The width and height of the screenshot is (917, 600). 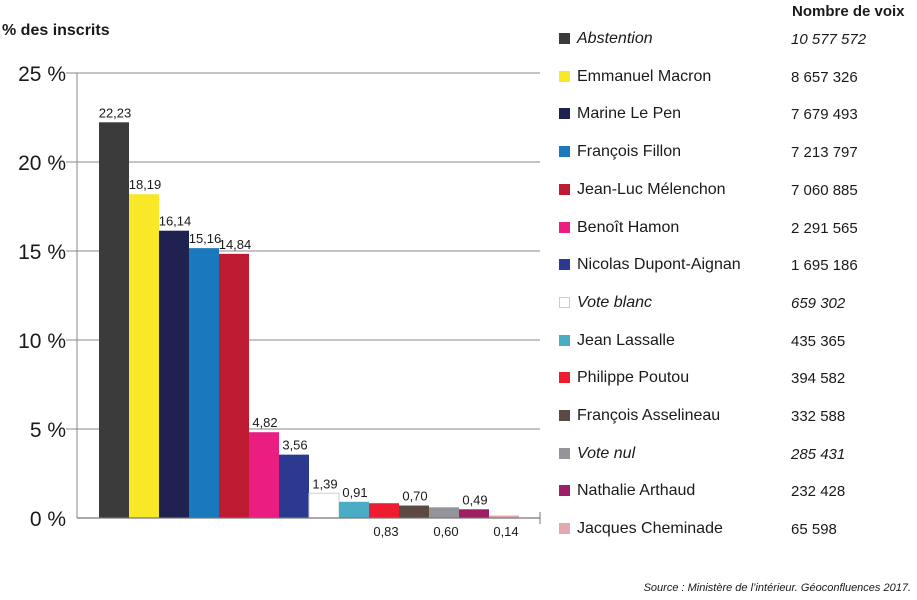 I want to click on legend-item: François Fillon 7 213 797, so click(x=738, y=153).